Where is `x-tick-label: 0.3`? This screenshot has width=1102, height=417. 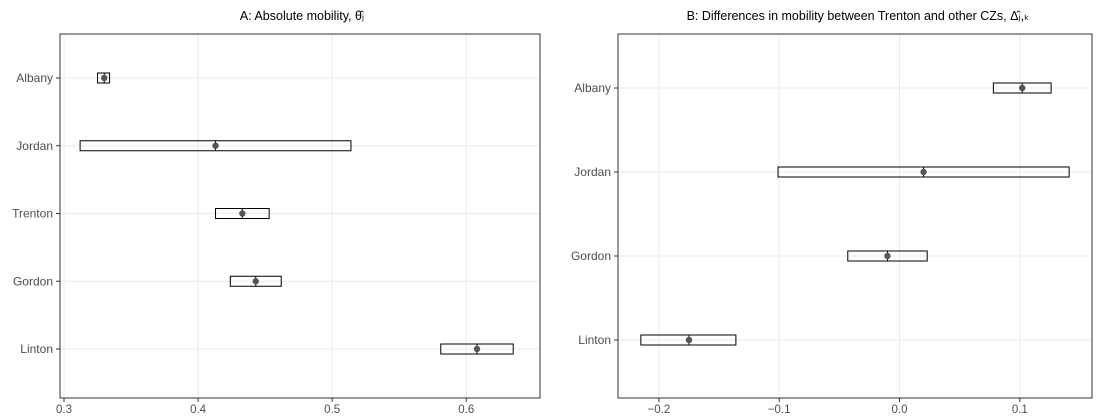 x-tick-label: 0.3 is located at coordinates (64, 410).